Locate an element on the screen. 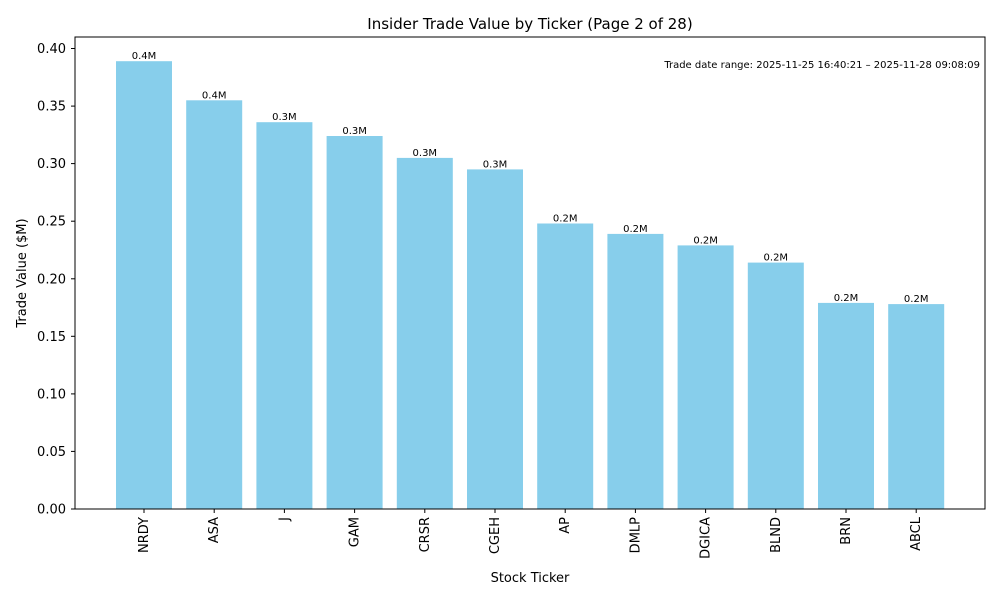 This screenshot has height=600, width=1000. bar-dgica is located at coordinates (705, 377).